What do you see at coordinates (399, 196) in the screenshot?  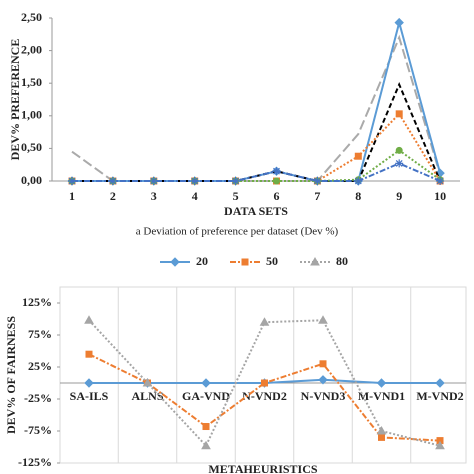 I see `x-tick-label: 9` at bounding box center [399, 196].